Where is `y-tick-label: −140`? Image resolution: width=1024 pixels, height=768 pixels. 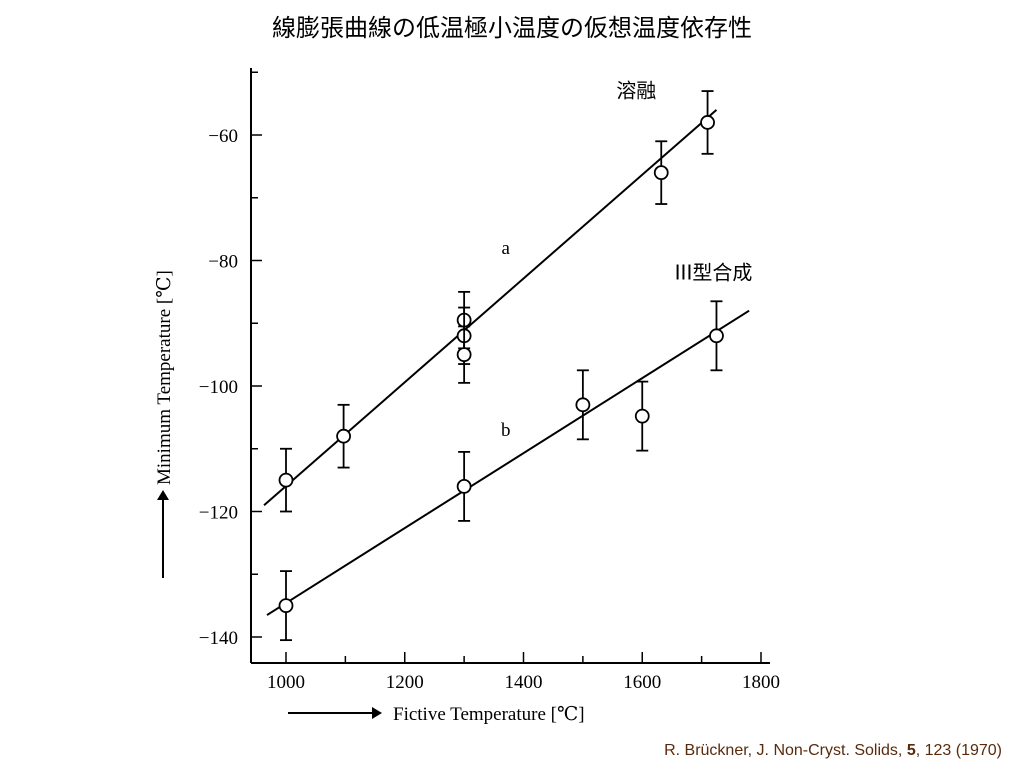
y-tick-label: −140 is located at coordinates (218, 638).